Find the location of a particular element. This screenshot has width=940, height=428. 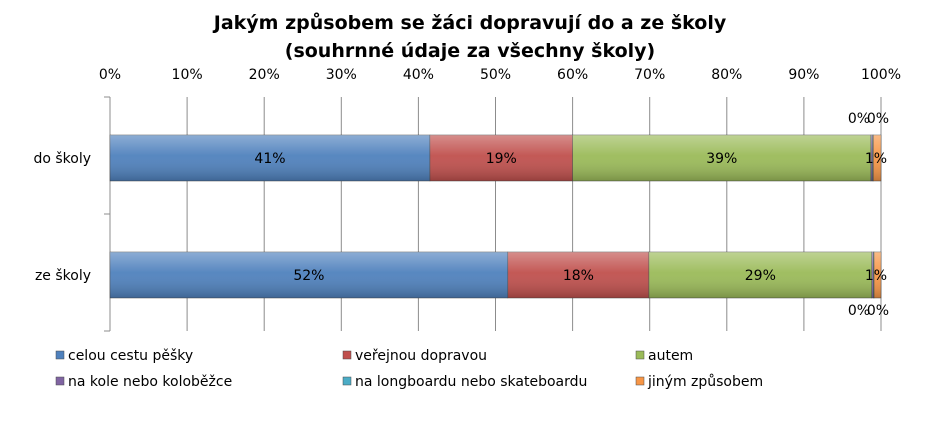

data-label: 41% is located at coordinates (269, 159).